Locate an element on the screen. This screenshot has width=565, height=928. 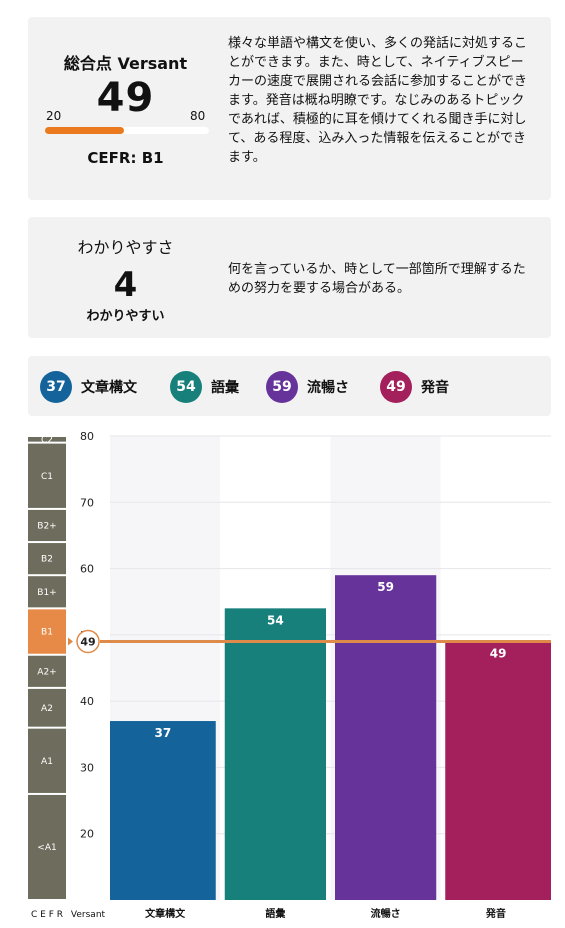
score-range-min: 20 is located at coordinates (54, 116).